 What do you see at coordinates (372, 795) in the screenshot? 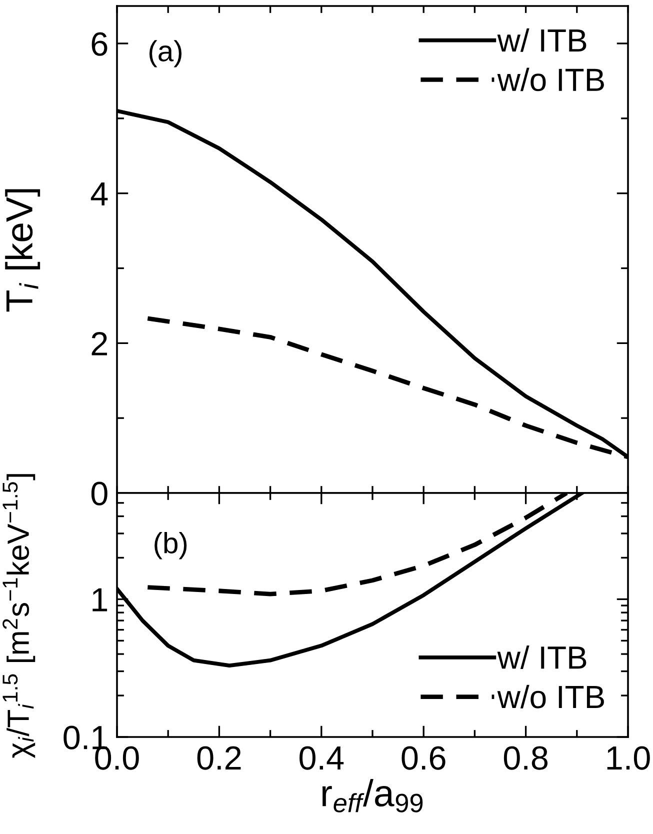
I see `x-axis-title: r$_{eff}$/a$_{99}$` at bounding box center [372, 795].